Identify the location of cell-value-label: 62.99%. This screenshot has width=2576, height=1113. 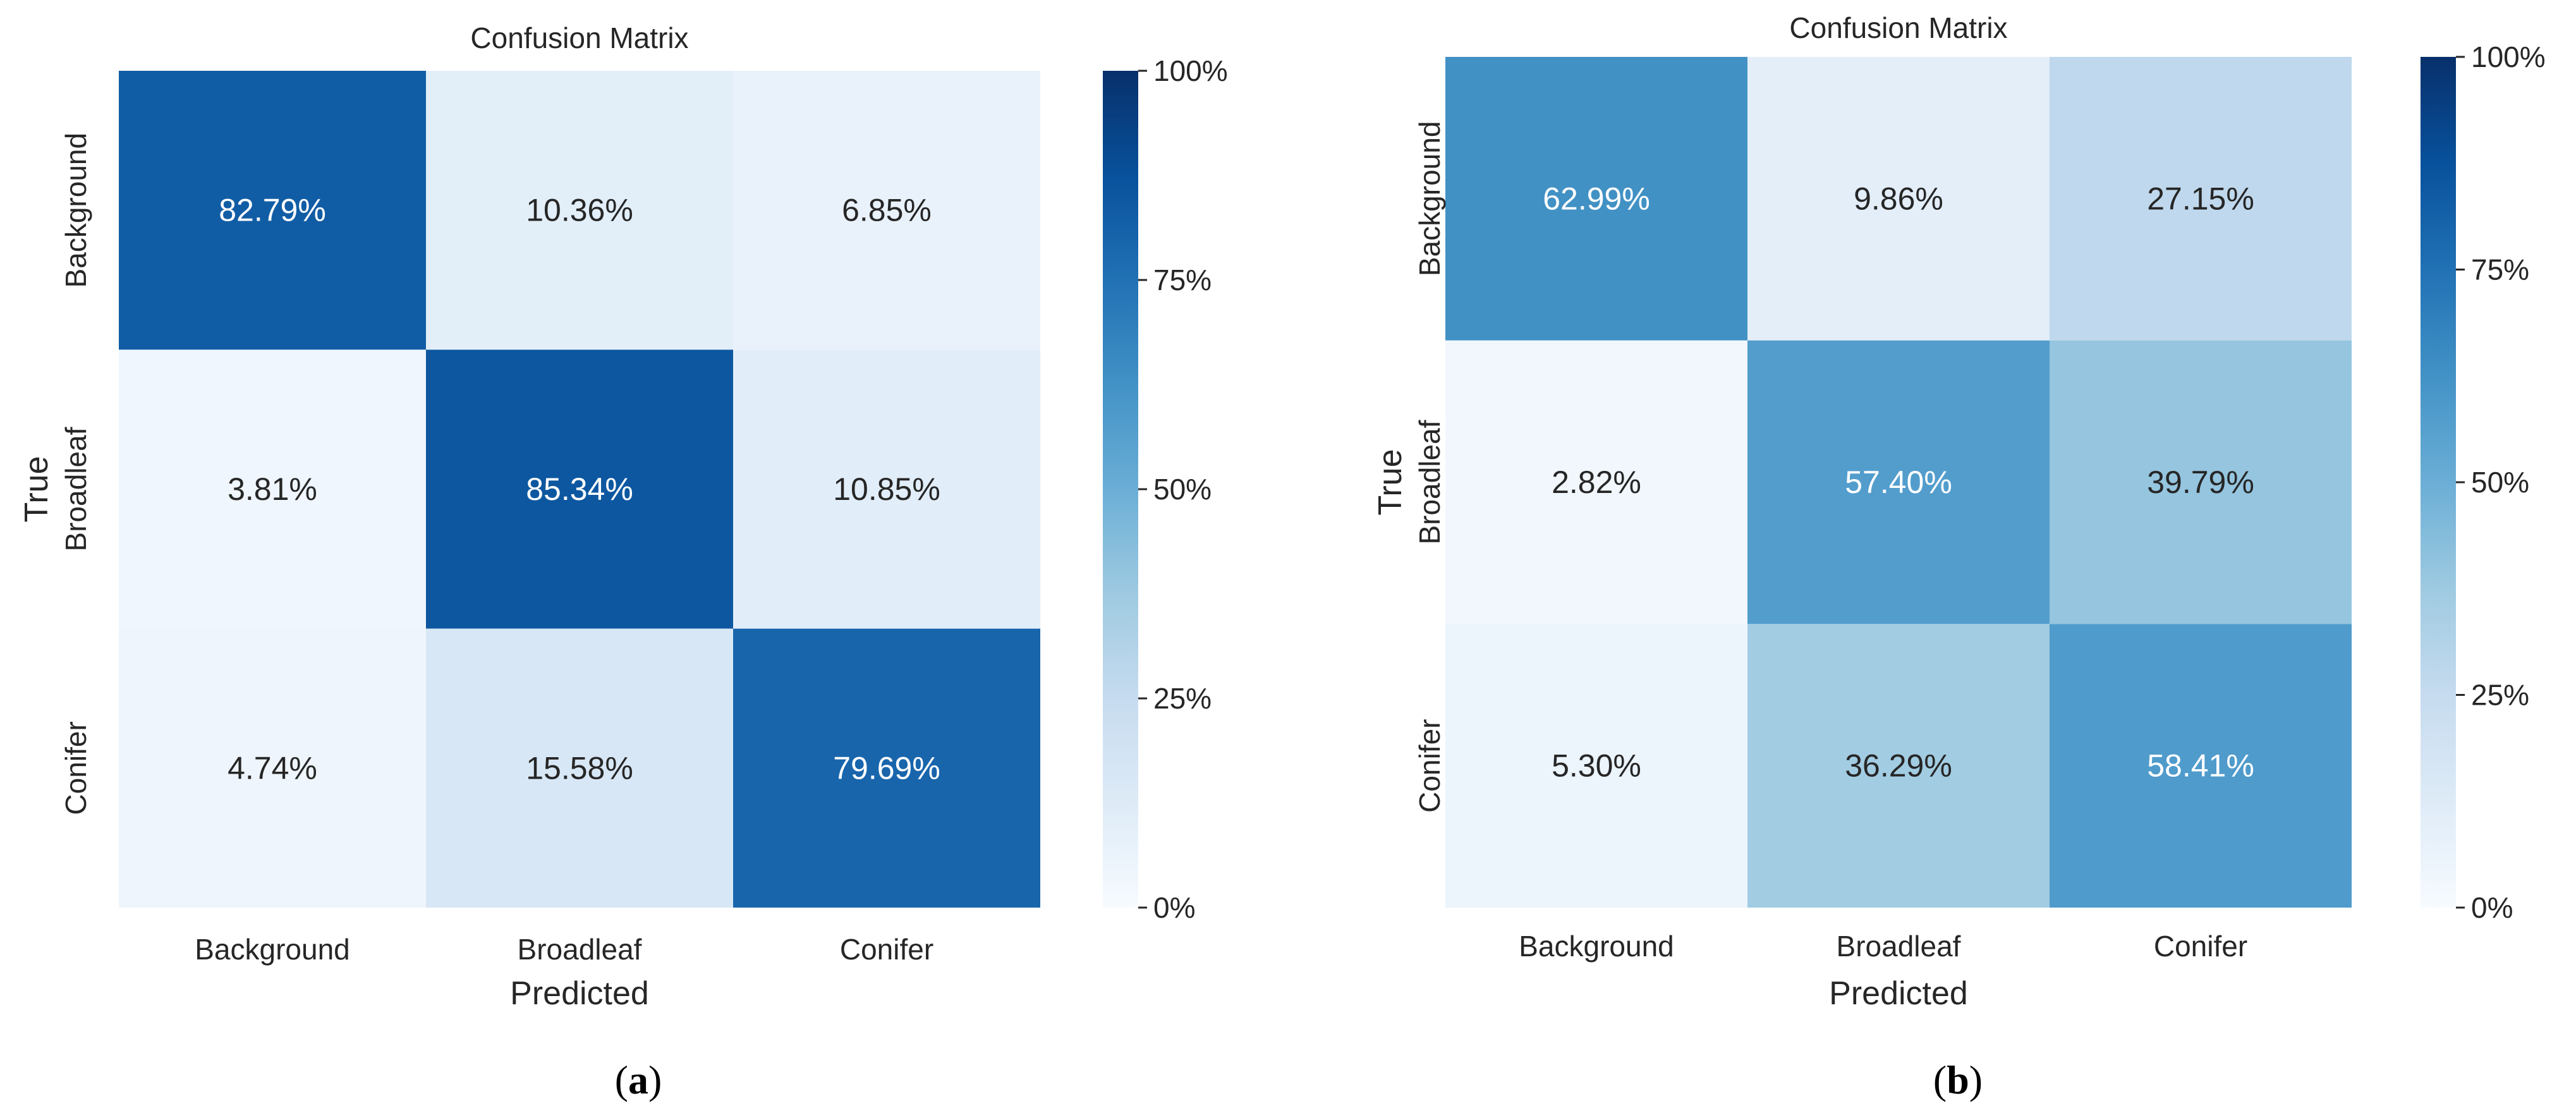
(1597, 198).